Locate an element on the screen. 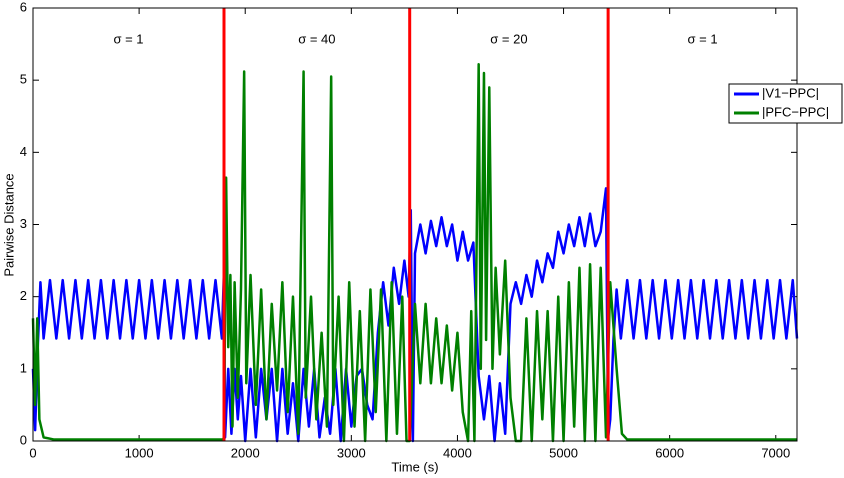 The width and height of the screenshot is (844, 478). annotation: σ = 40 is located at coordinates (316, 38).